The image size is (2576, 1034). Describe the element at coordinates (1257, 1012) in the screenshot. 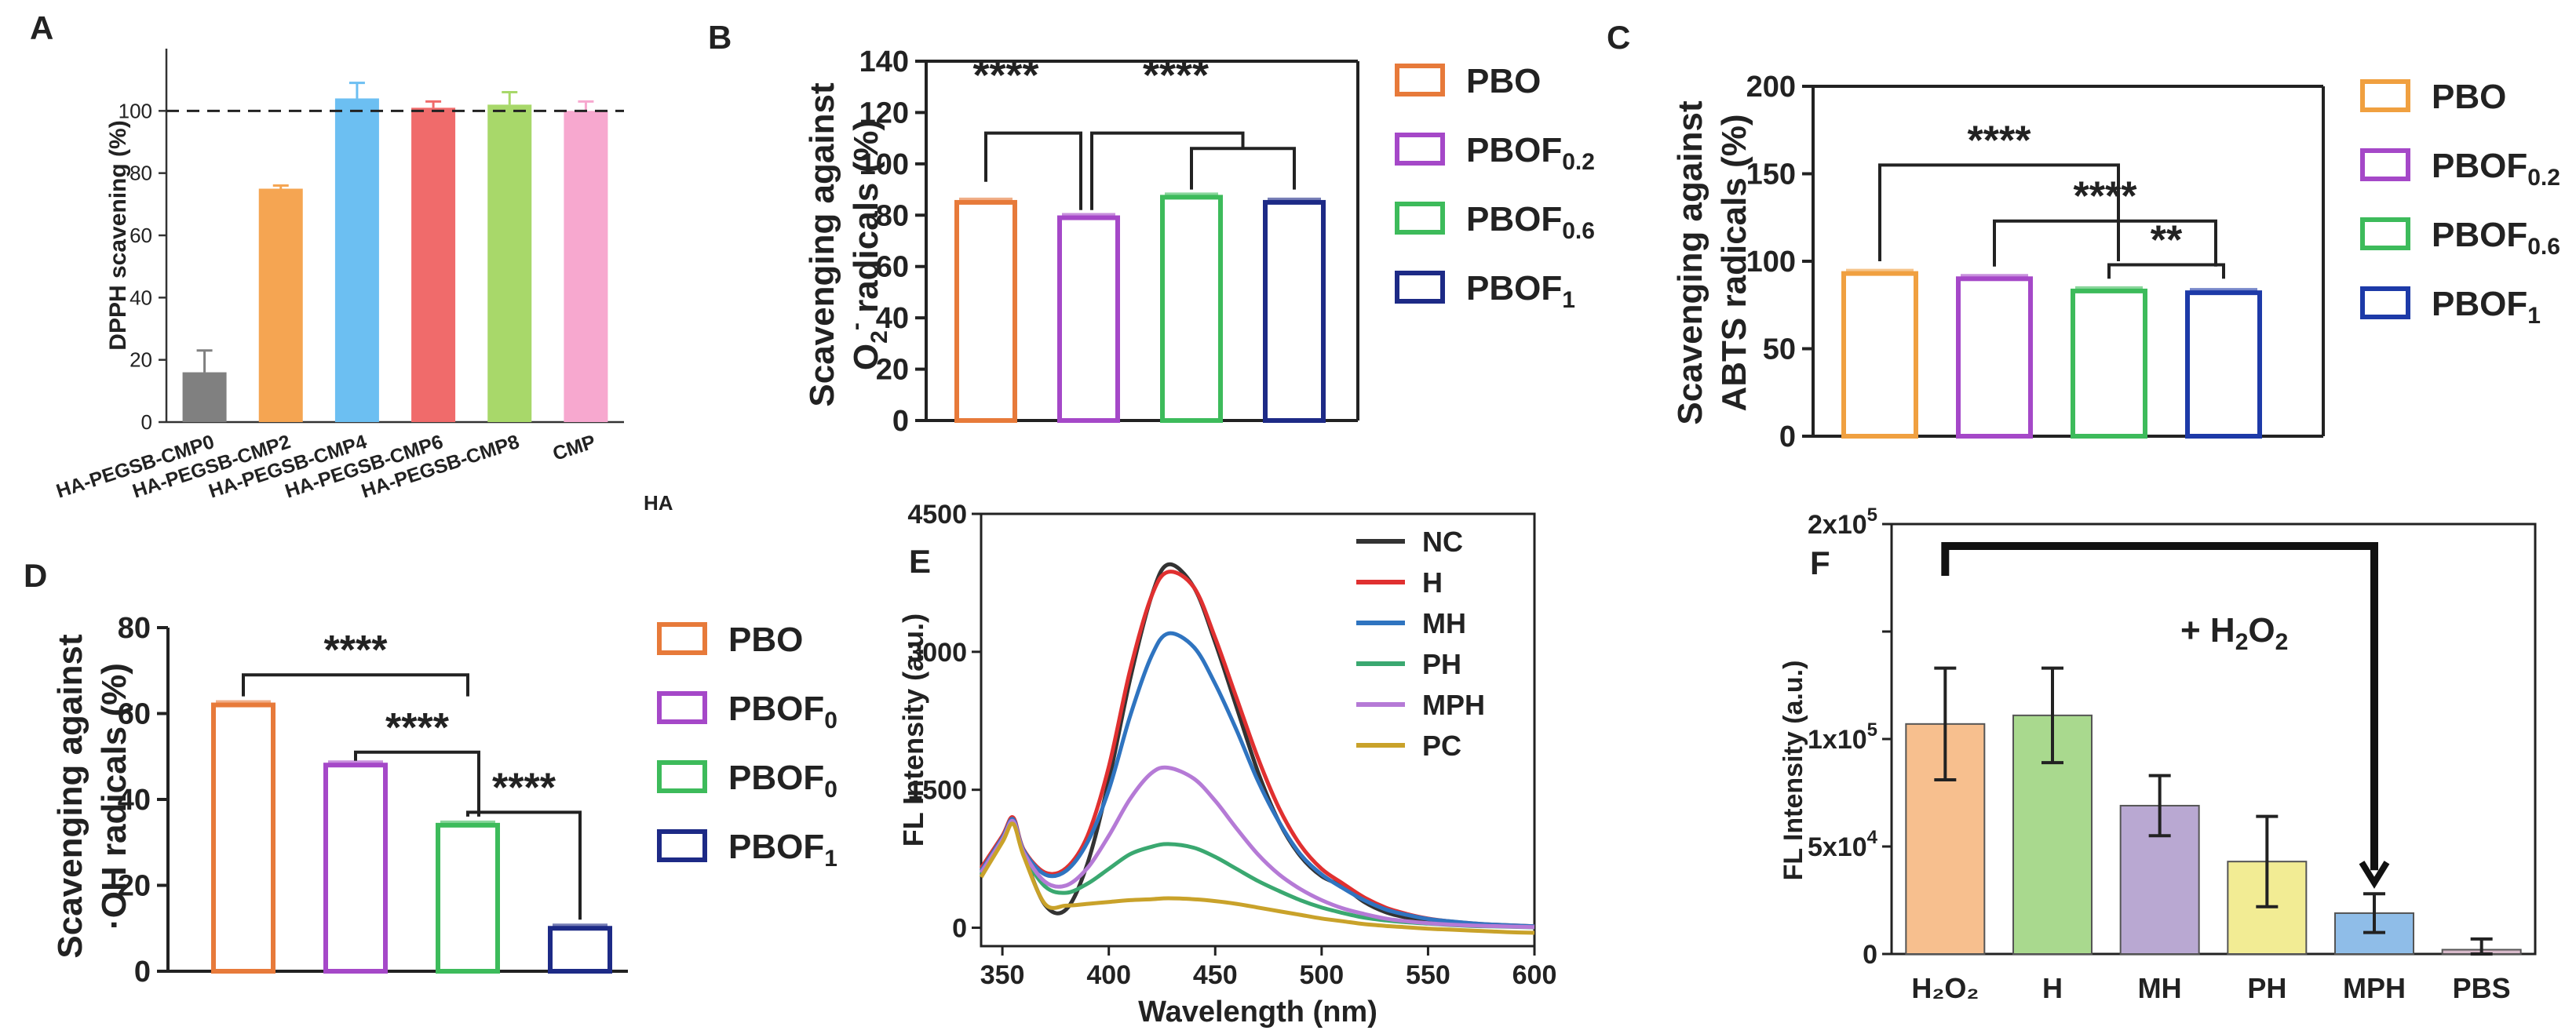

I see `x-axis-title: Wavelength (nm)` at that location.